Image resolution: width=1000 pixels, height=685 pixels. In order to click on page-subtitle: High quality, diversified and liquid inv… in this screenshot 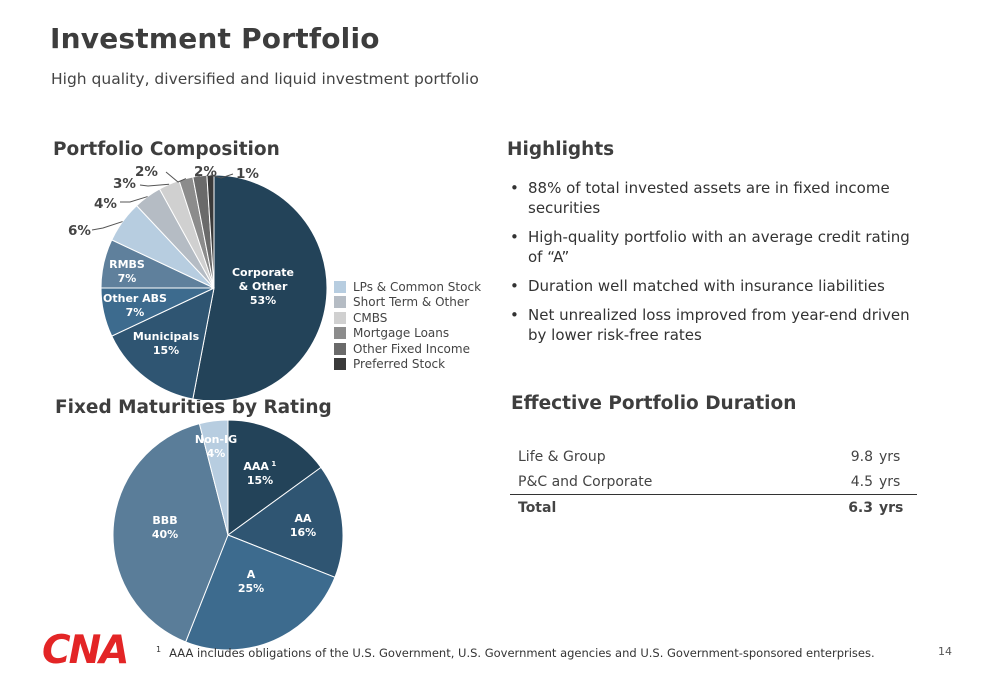, I will do `click(265, 79)`.